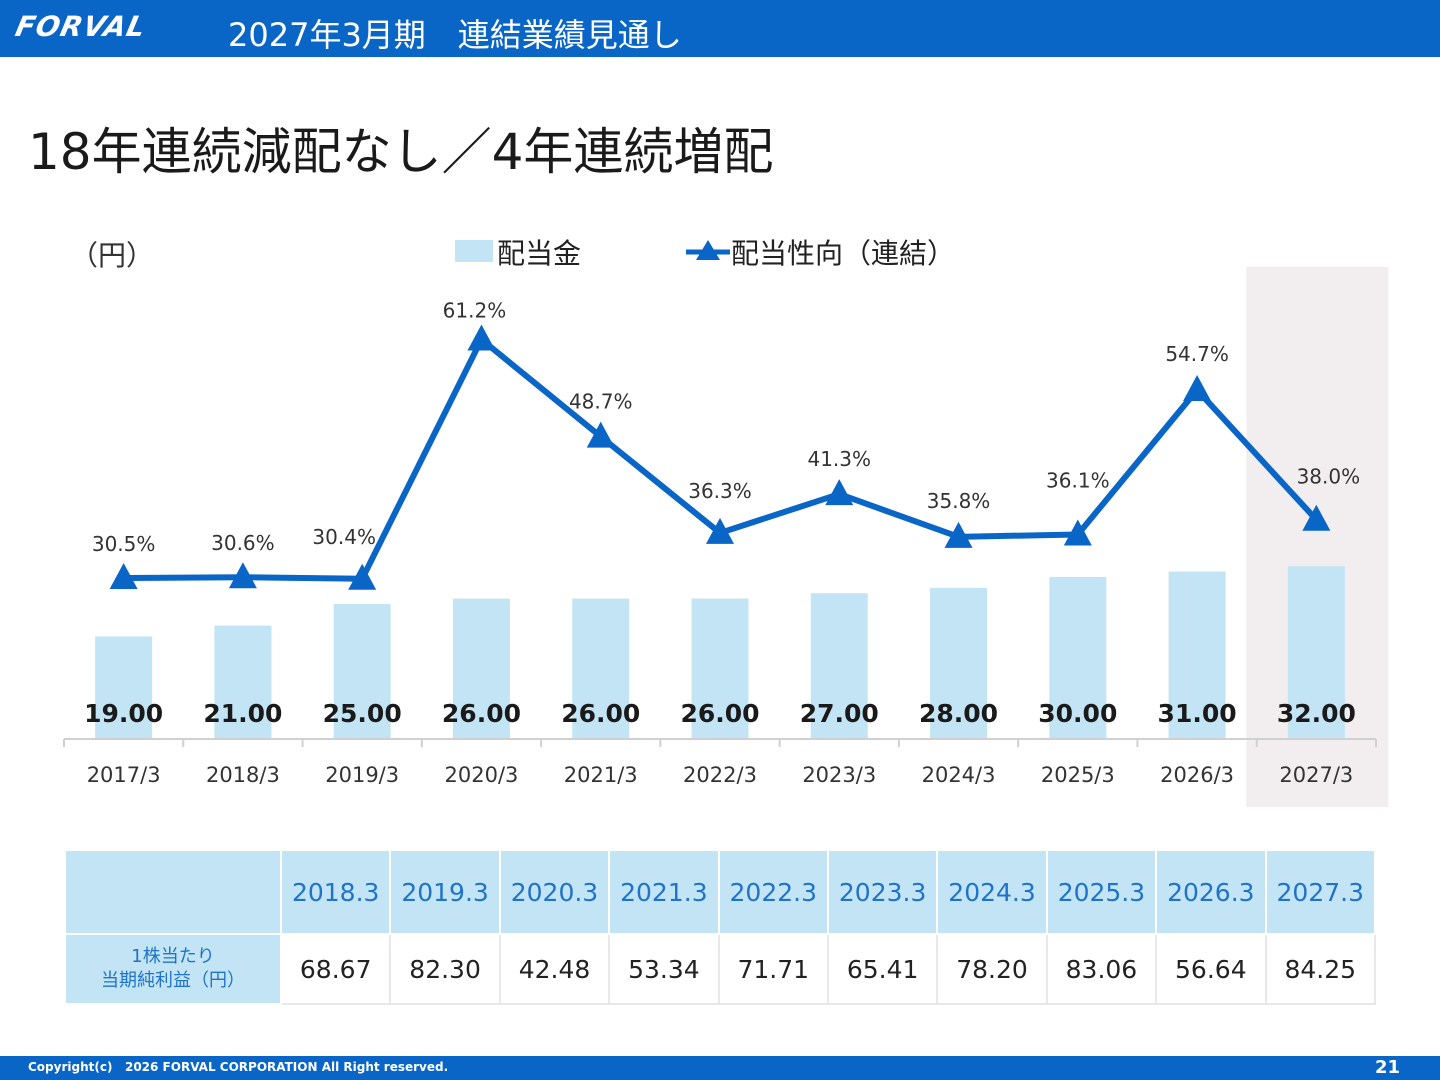 The image size is (1440, 1080). Describe the element at coordinates (123, 713) in the screenshot. I see `dividend-value-label: 19.00` at that location.